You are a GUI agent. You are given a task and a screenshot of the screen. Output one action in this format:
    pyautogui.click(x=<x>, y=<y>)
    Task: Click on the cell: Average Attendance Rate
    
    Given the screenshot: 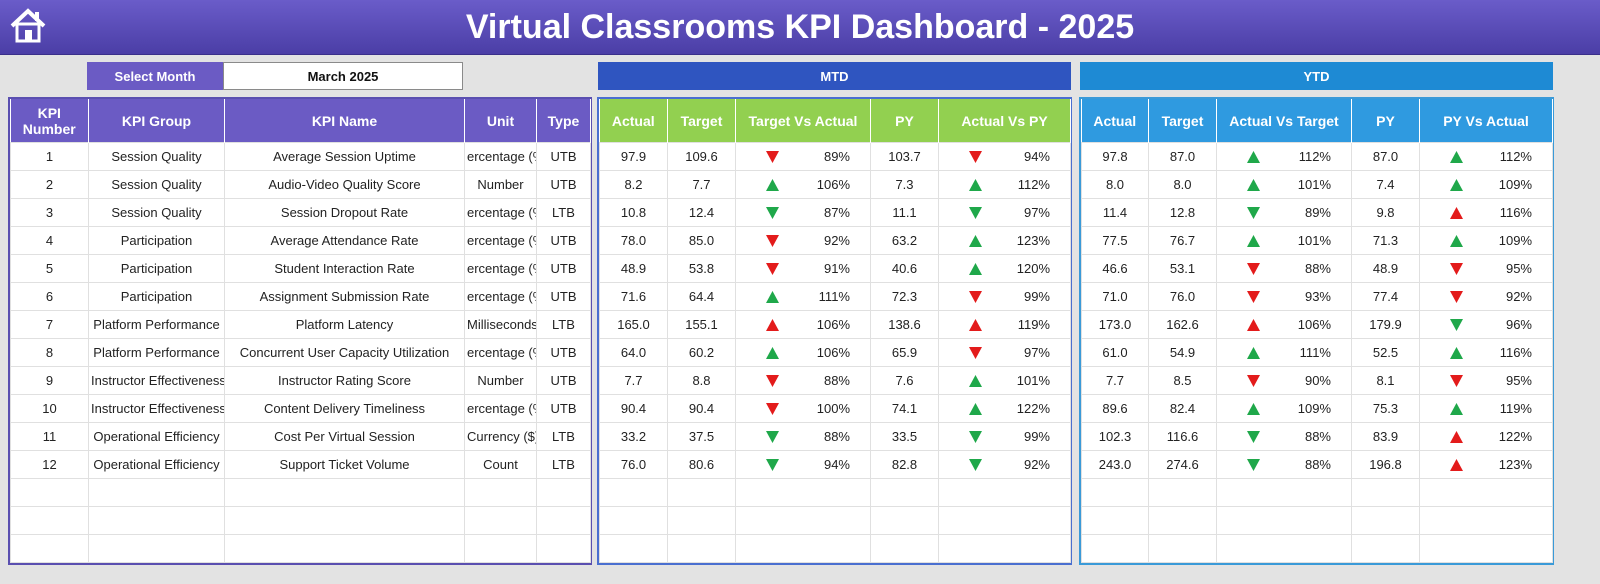 What is the action you would take?
    pyautogui.click(x=344, y=240)
    